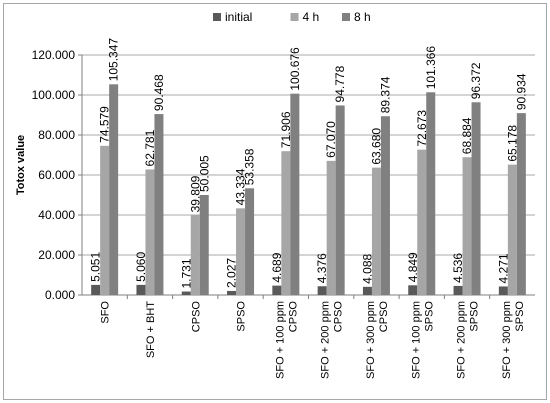 Image resolution: width=550 pixels, height=403 pixels. What do you see at coordinates (114, 60) in the screenshot?
I see `data-label: 105.347` at bounding box center [114, 60].